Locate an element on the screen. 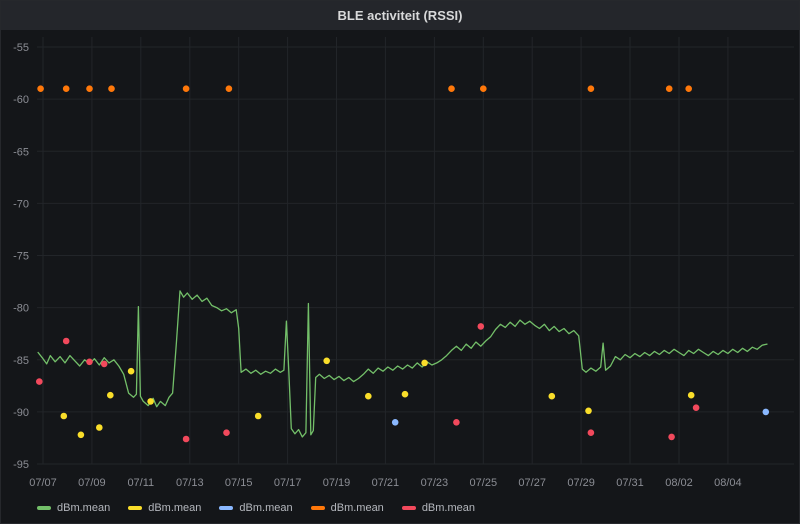 The image size is (800, 524). x-tick-label: 07/09 is located at coordinates (92, 483).